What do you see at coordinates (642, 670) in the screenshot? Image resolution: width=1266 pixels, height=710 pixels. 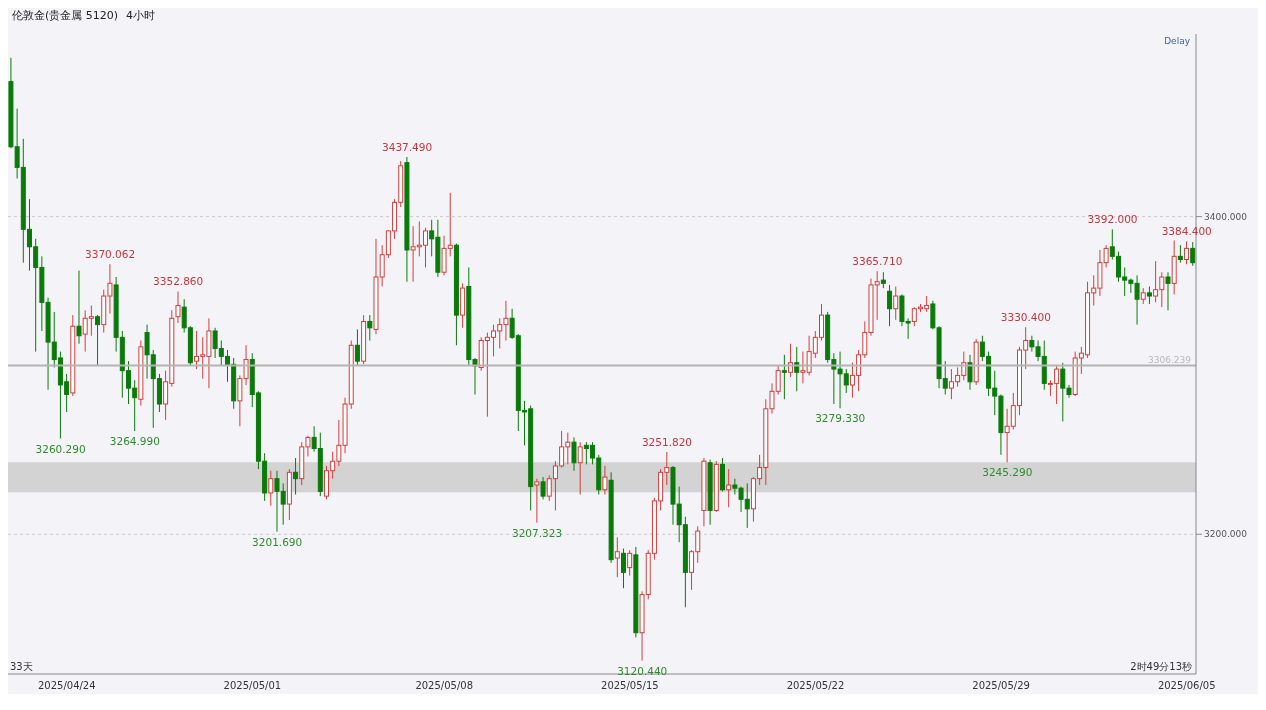 I see `annotation: 3120.440` at bounding box center [642, 670].